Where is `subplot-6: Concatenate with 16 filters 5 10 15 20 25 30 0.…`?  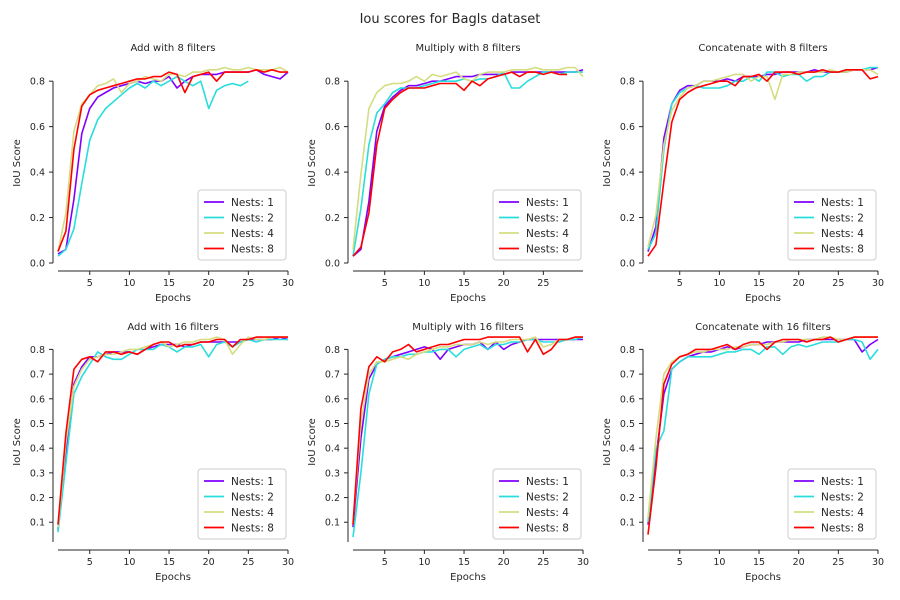 subplot-6: Concatenate with 16 filters 5 10 15 20 25 30 0.… is located at coordinates (743, 452).